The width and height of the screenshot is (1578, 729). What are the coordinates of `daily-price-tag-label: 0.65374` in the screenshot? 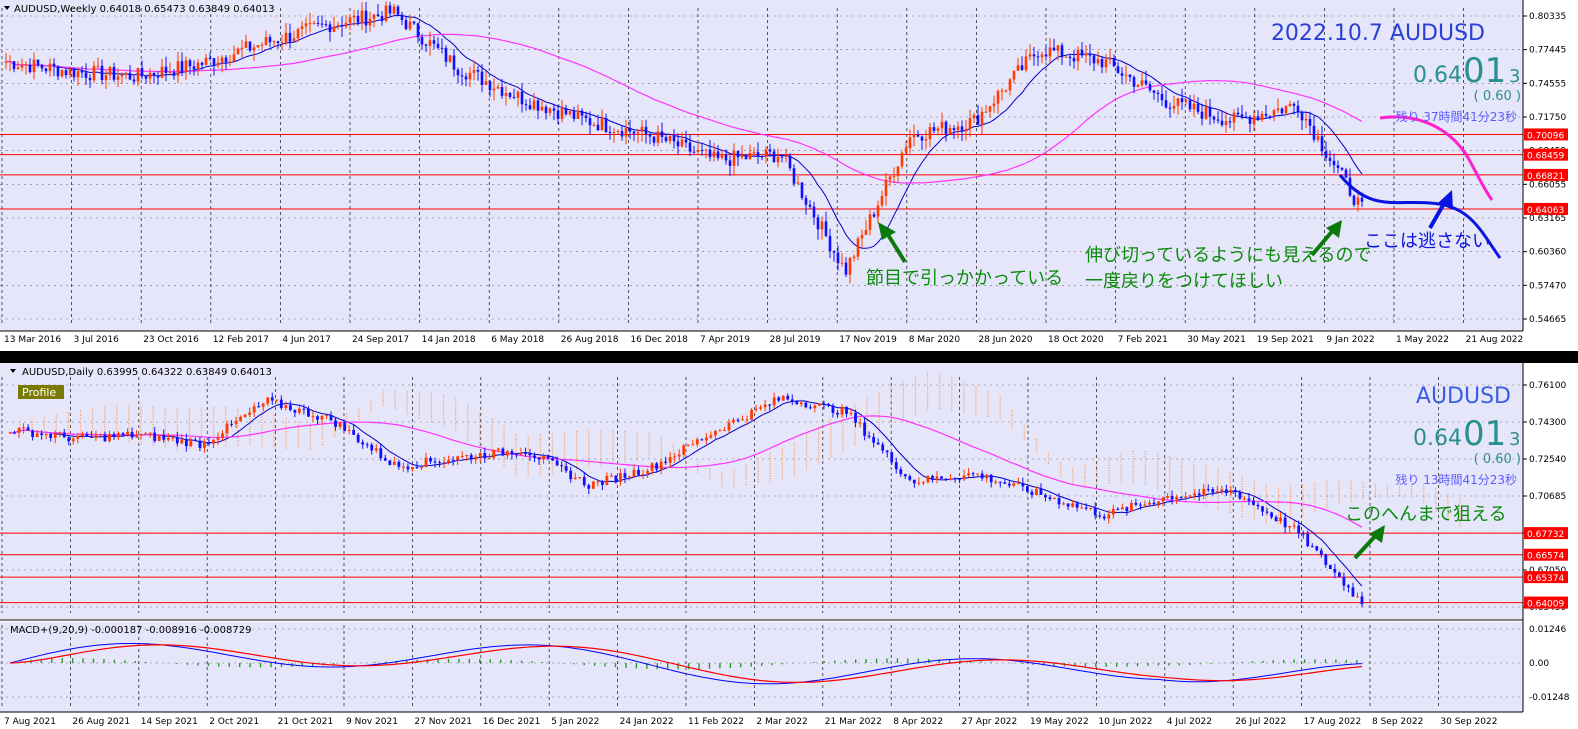 It's located at (1545, 579).